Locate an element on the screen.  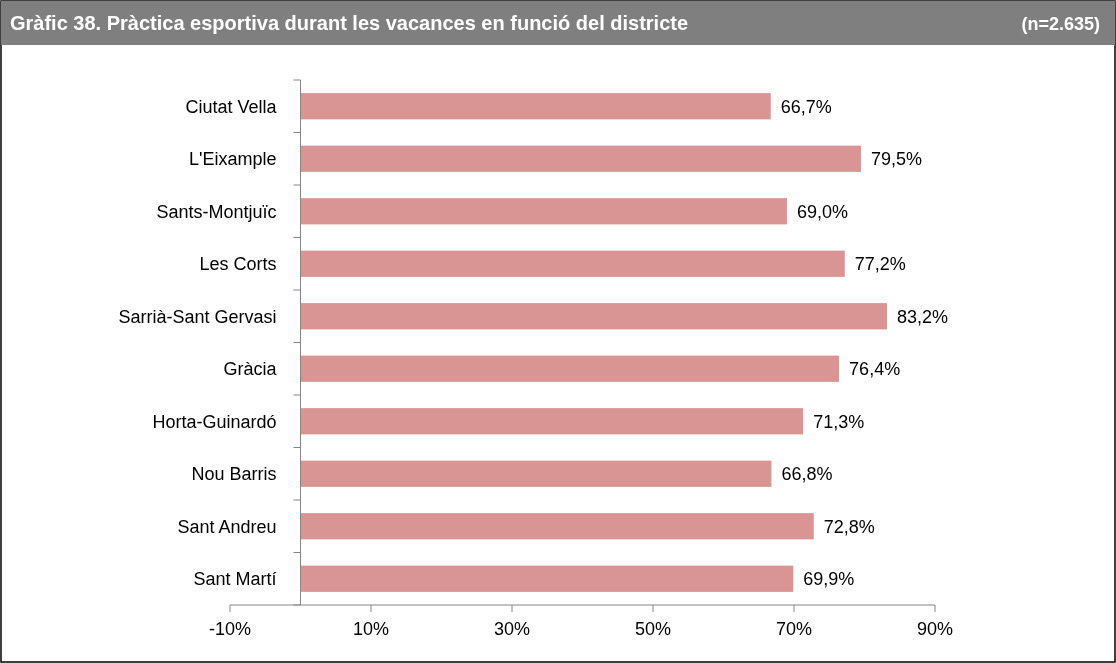
x-tick-label: 10% is located at coordinates (371, 629).